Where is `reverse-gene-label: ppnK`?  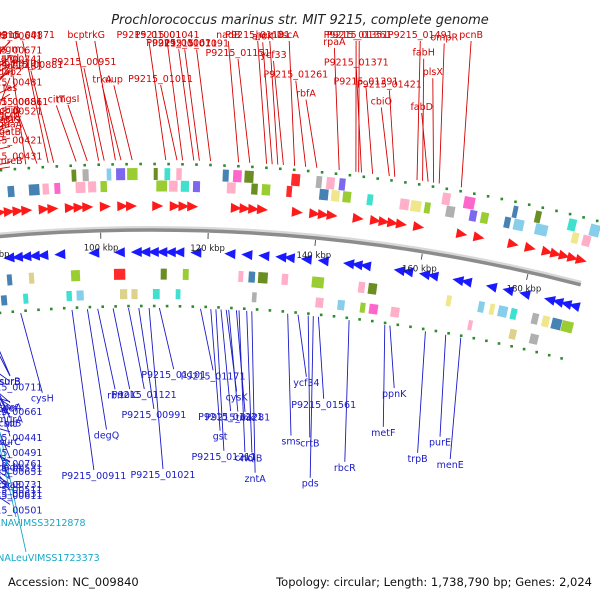
reverse-gene-label: ppnK is located at coordinates (394, 394).